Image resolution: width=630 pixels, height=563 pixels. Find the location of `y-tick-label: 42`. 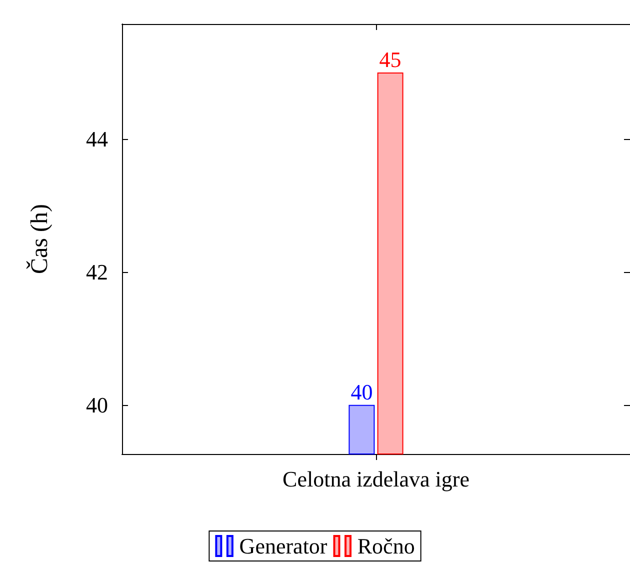

y-tick-label: 42 is located at coordinates (97, 271).